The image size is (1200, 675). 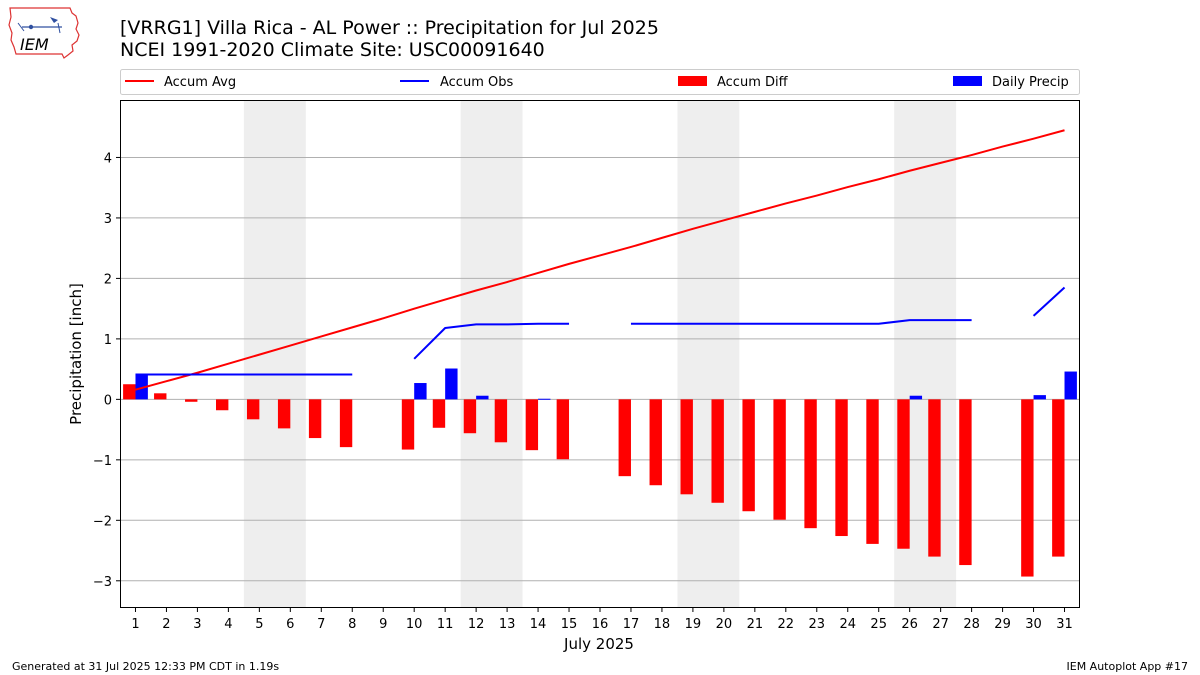 What do you see at coordinates (755, 624) in the screenshot?
I see `x-tick-label: 21` at bounding box center [755, 624].